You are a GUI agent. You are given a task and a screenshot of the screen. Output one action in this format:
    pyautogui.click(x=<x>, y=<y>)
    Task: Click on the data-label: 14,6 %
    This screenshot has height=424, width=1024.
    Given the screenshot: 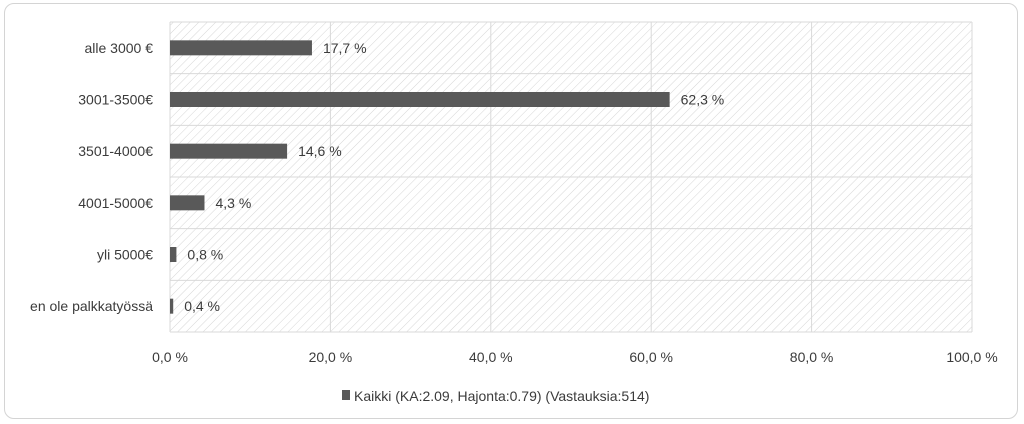 What is the action you would take?
    pyautogui.click(x=320, y=151)
    